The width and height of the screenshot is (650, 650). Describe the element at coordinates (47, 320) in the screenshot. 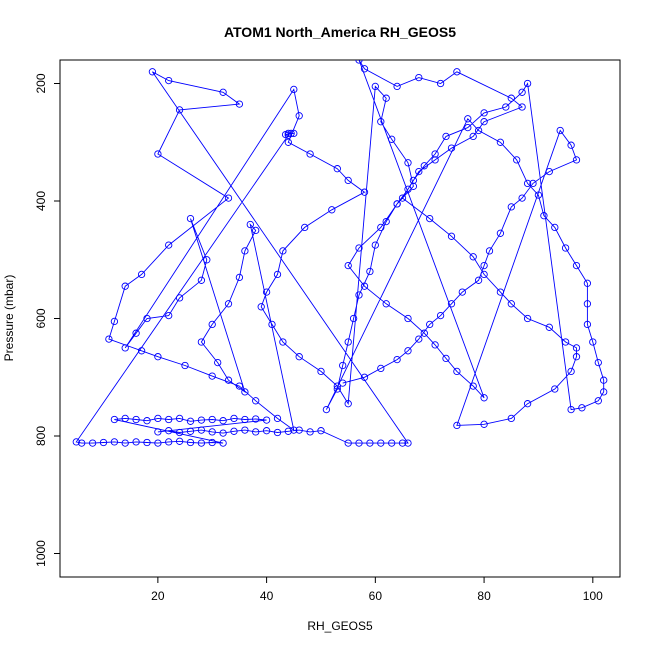

I see `y-axis: 200 400 600 800 1000` at that location.